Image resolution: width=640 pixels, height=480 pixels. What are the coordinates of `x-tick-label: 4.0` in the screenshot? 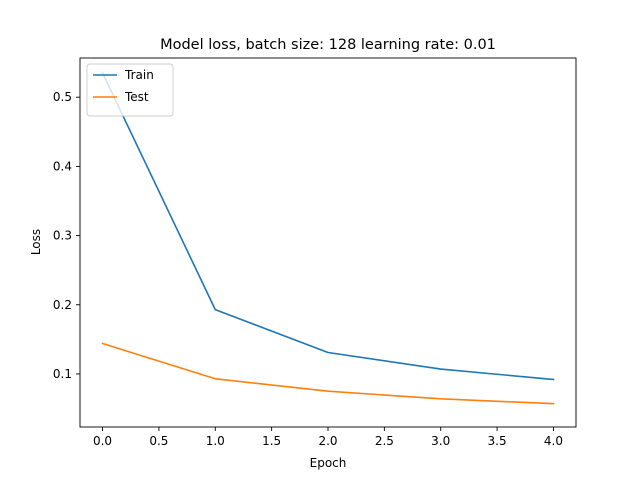 It's located at (553, 441).